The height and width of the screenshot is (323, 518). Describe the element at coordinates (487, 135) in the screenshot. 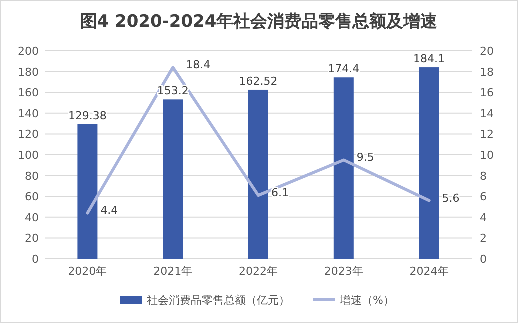

I see `y2-tick-label: 12` at that location.